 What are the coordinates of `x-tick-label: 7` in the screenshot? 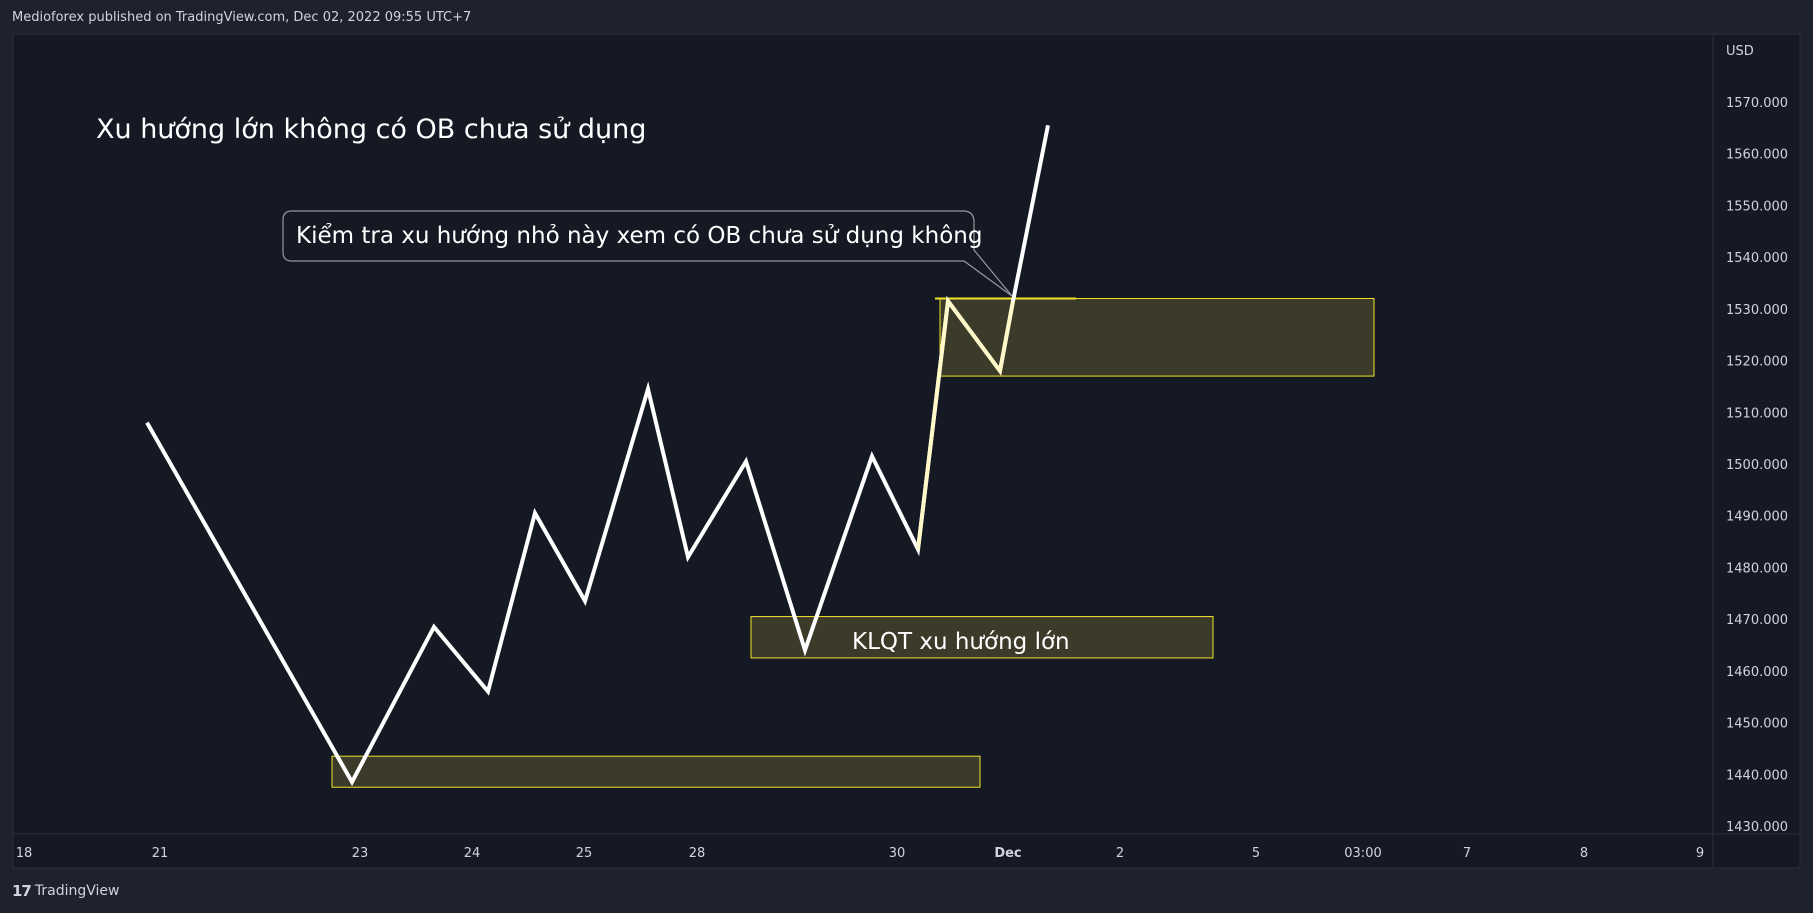 It's located at (1467, 853).